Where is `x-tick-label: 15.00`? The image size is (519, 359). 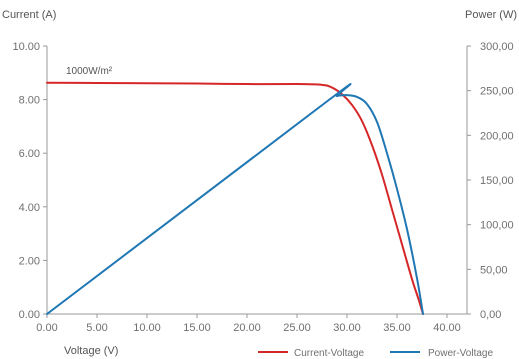
x-tick-label: 15.00 is located at coordinates (197, 328).